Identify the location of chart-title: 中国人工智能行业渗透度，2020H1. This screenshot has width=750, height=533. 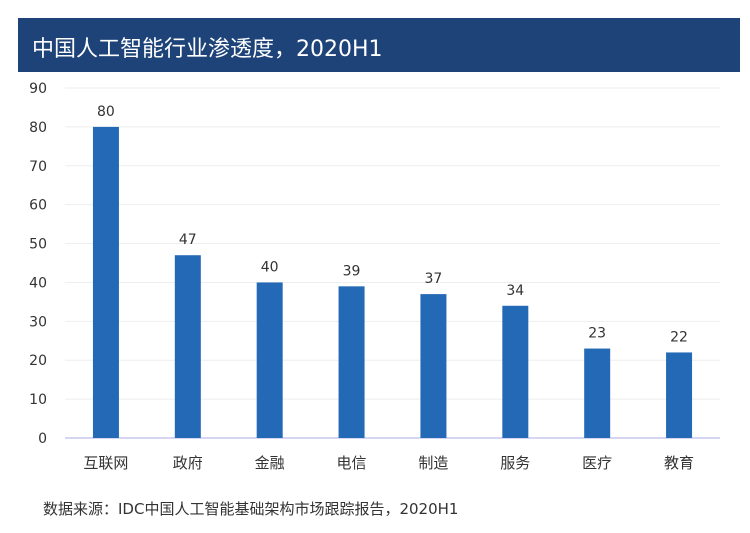
(207, 49).